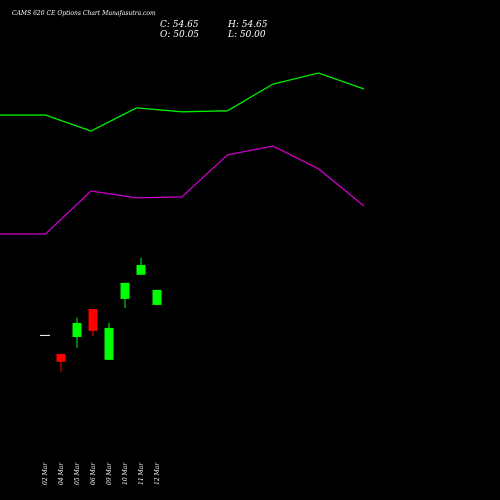  Describe the element at coordinates (246, 35) in the screenshot. I see `ohlc-low: L: 50.00` at that location.